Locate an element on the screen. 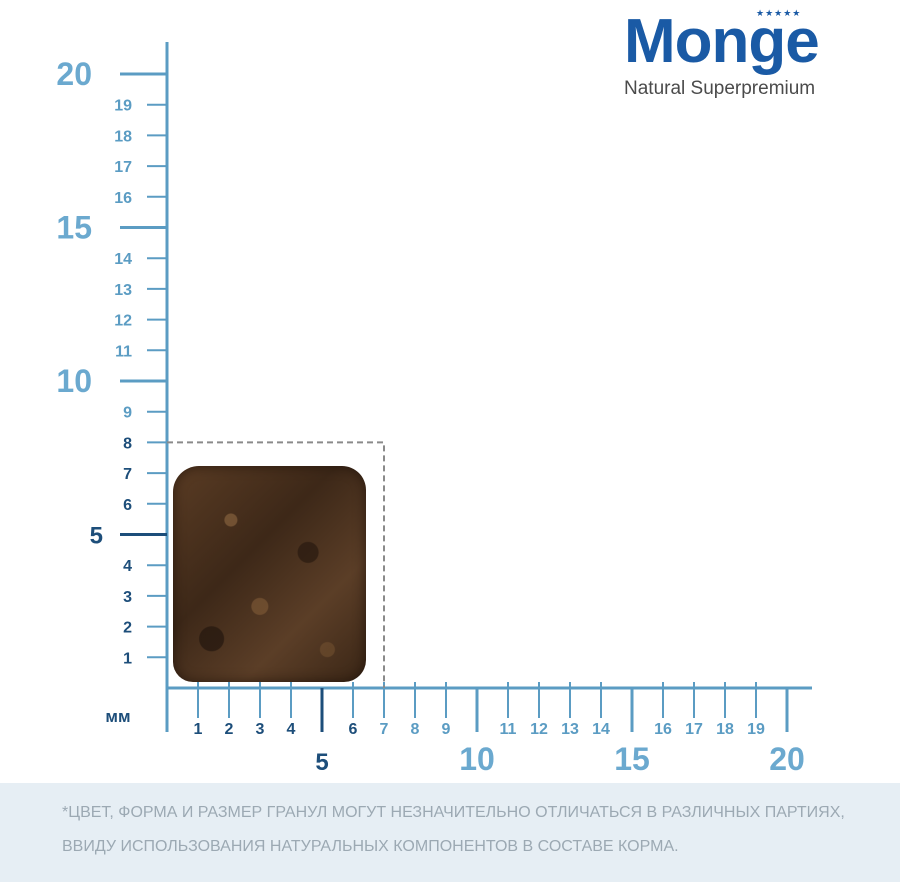  x-tick-label: 19 is located at coordinates (756, 729).